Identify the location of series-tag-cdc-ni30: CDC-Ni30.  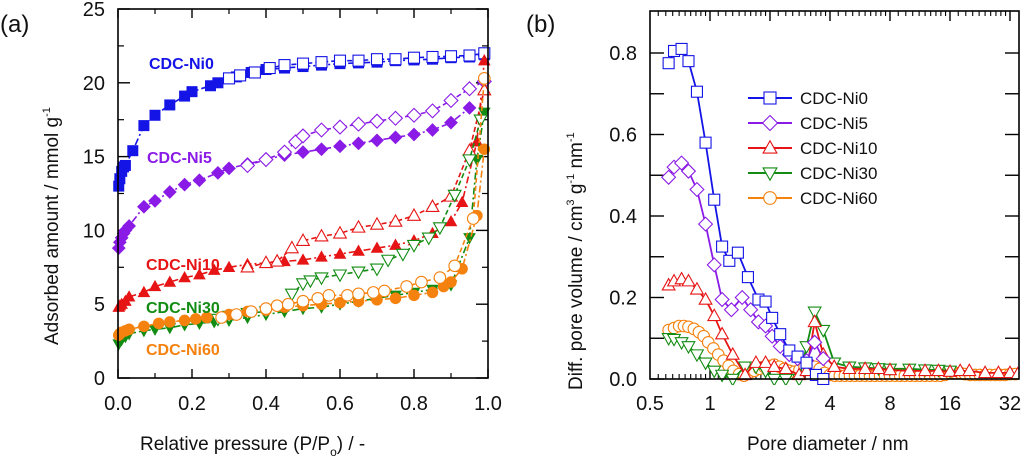
(183, 308).